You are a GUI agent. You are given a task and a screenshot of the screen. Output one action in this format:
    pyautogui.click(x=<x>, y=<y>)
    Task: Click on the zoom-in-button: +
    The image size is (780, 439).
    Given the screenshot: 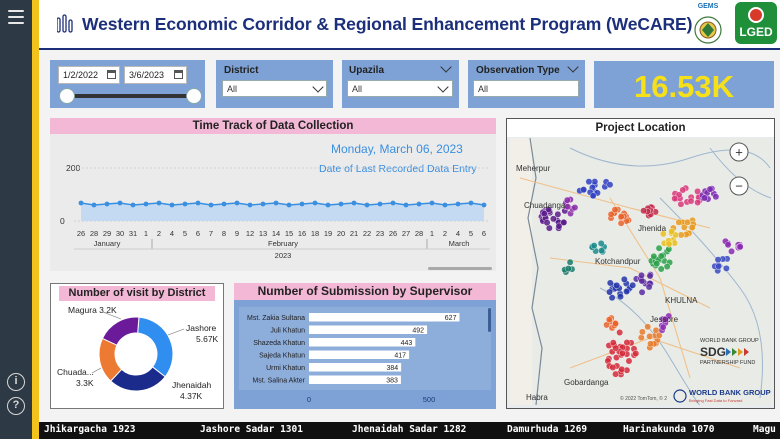 What is the action you would take?
    pyautogui.click(x=739, y=152)
    